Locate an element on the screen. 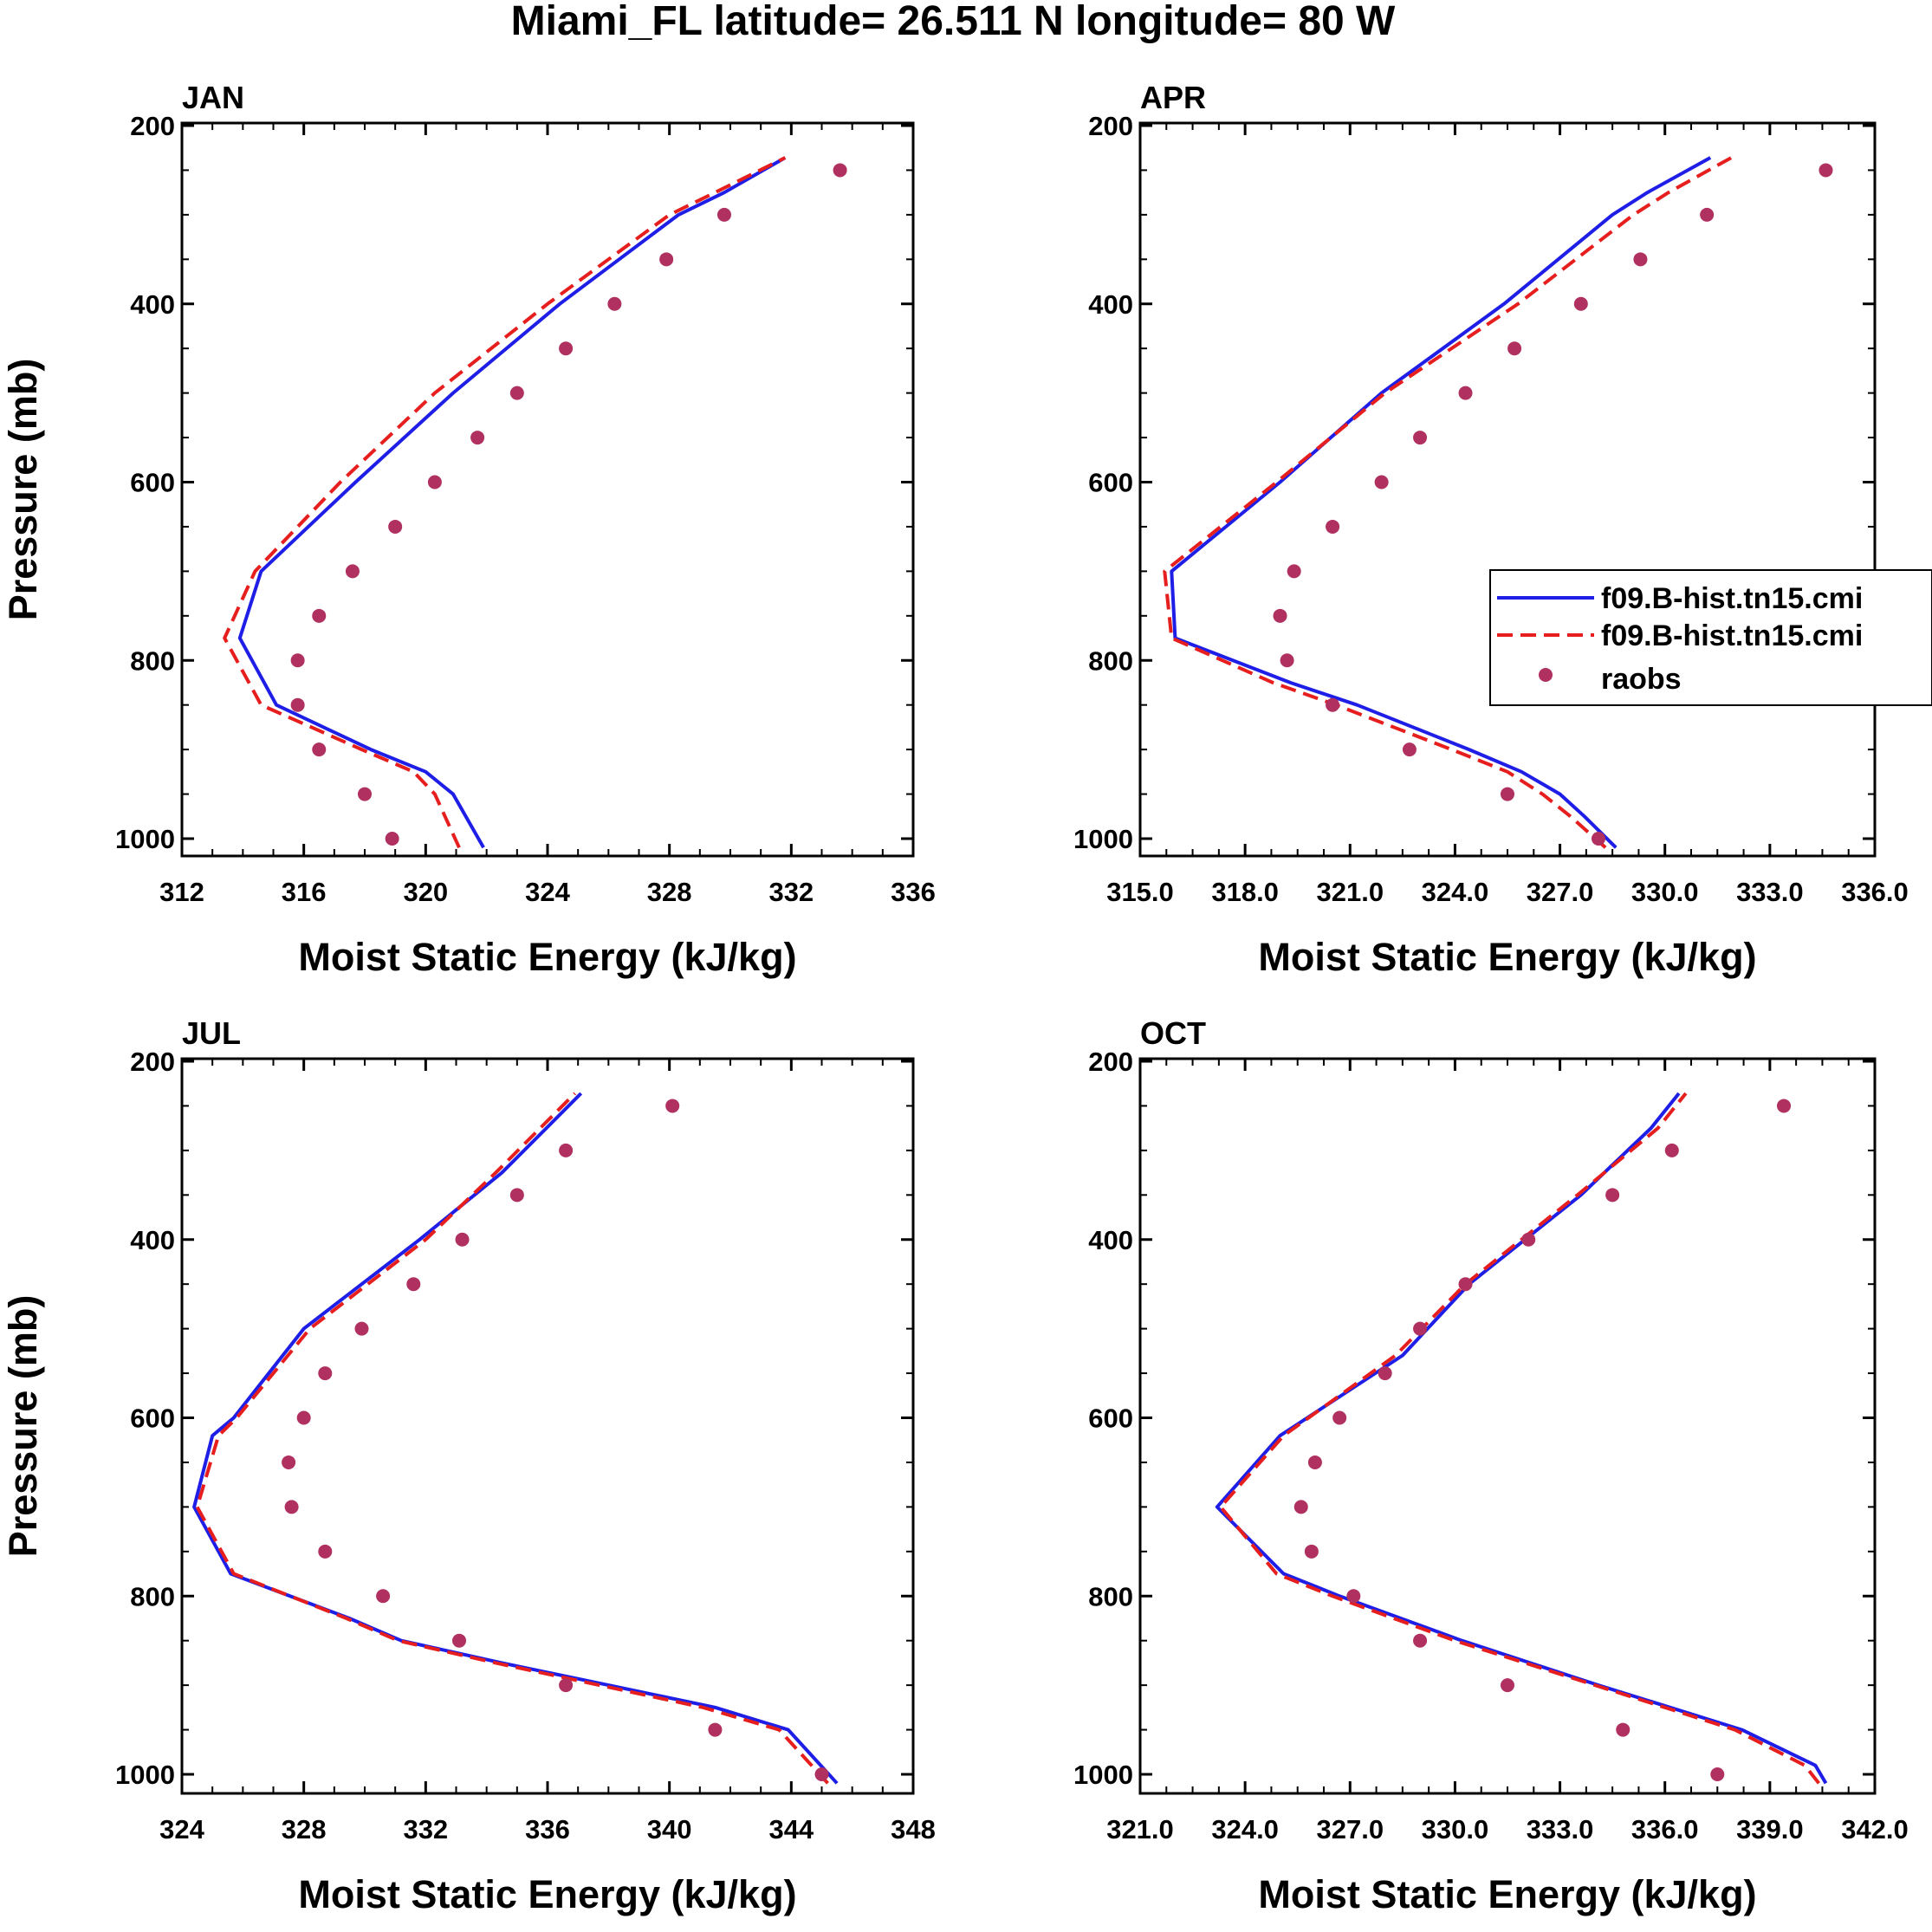 Image resolution: width=1932 pixels, height=1932 pixels. x-tick-label: 315.0 is located at coordinates (1140, 892).